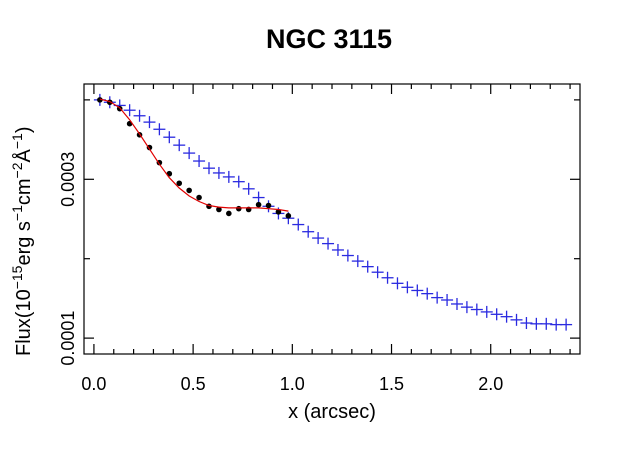  What do you see at coordinates (17, 170) in the screenshot?
I see `y-label-exp-3: −2` at bounding box center [17, 170].